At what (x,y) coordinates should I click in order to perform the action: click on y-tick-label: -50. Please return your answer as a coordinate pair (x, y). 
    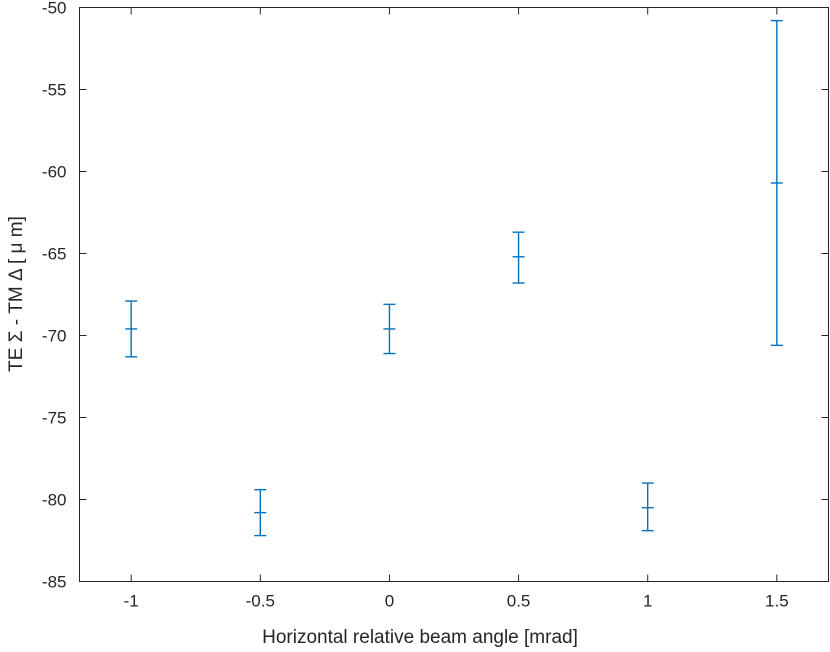
    Looking at the image, I should click on (54, 9).